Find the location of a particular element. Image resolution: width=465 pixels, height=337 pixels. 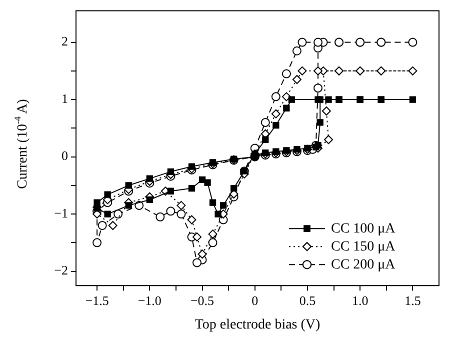

legend-label: CC 100 μA is located at coordinates (363, 228).